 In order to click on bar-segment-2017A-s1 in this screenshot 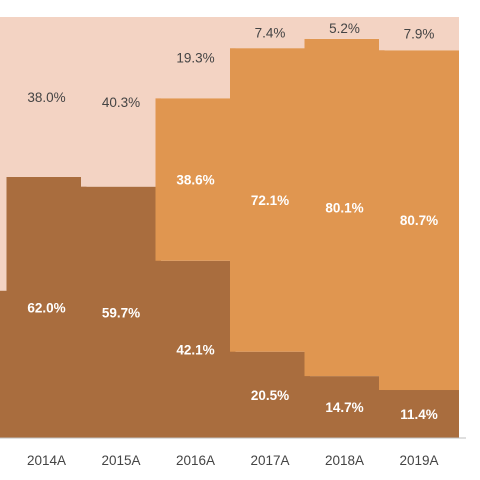, I will do `click(270, 394)`.